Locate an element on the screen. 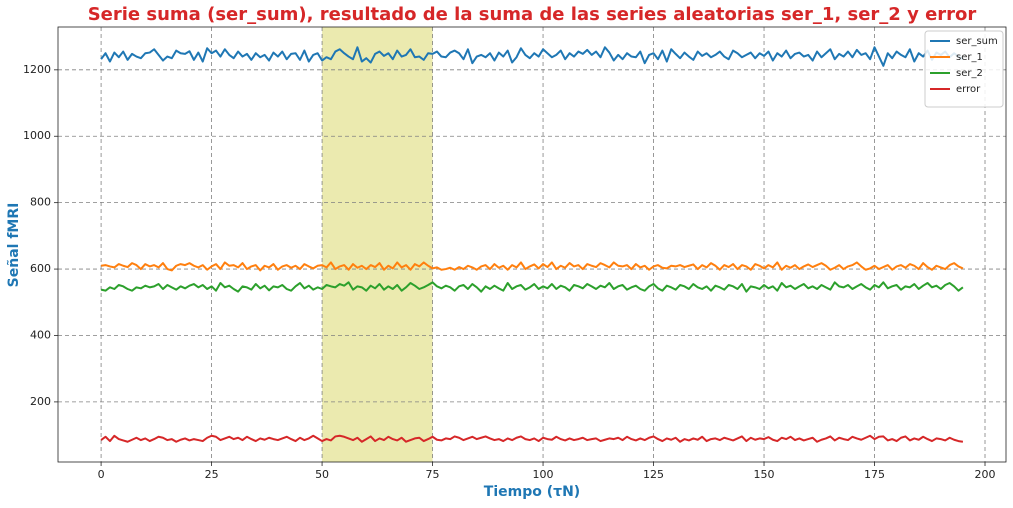 This screenshot has height=508, width=1013. x-tick-label: 200 is located at coordinates (985, 474).